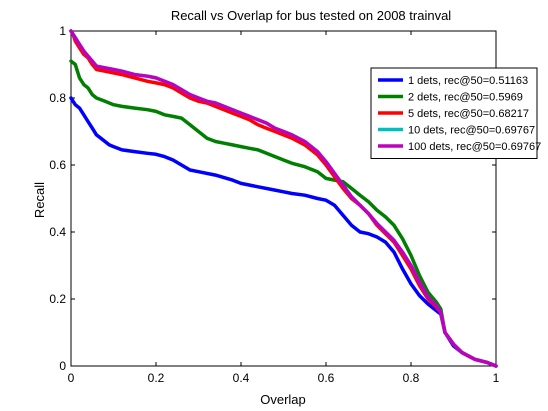 Image resolution: width=548 pixels, height=411 pixels. I want to click on legend-label-2: 5 dets, rec@50=0.68217, so click(468, 114).